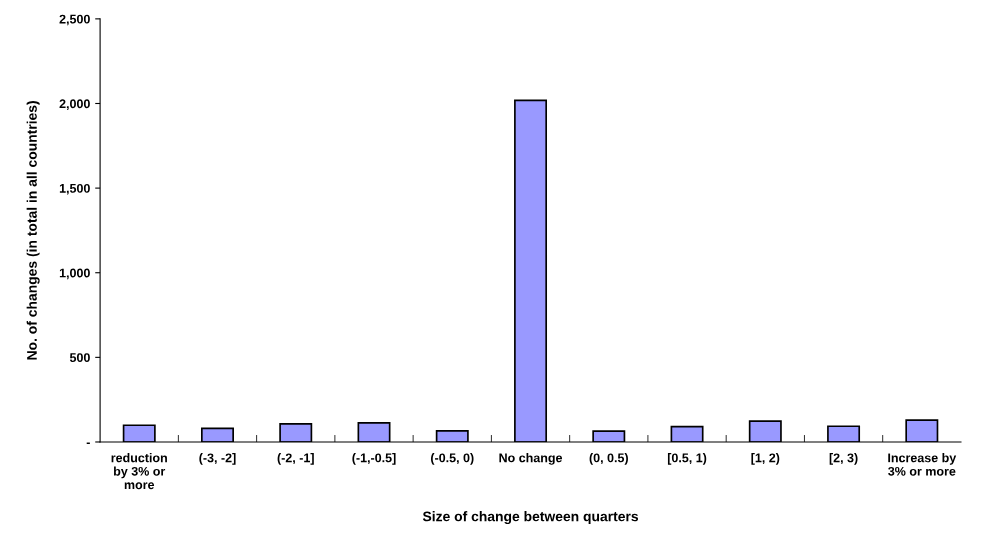 The height and width of the screenshot is (539, 1001). I want to click on y-tick-label: 2,000, so click(74, 104).